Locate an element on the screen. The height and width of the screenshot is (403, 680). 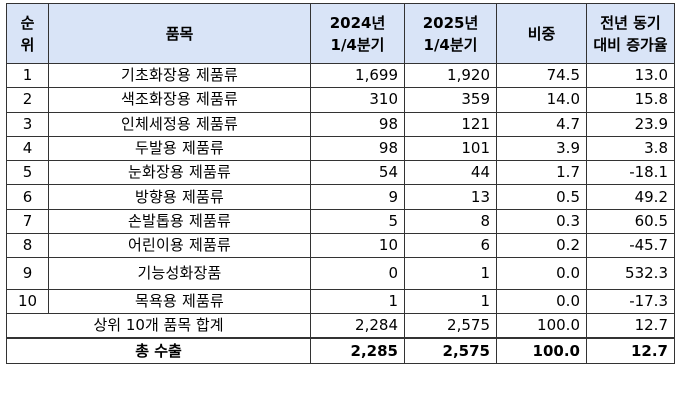
total-2024: 2,285 is located at coordinates (357, 350).